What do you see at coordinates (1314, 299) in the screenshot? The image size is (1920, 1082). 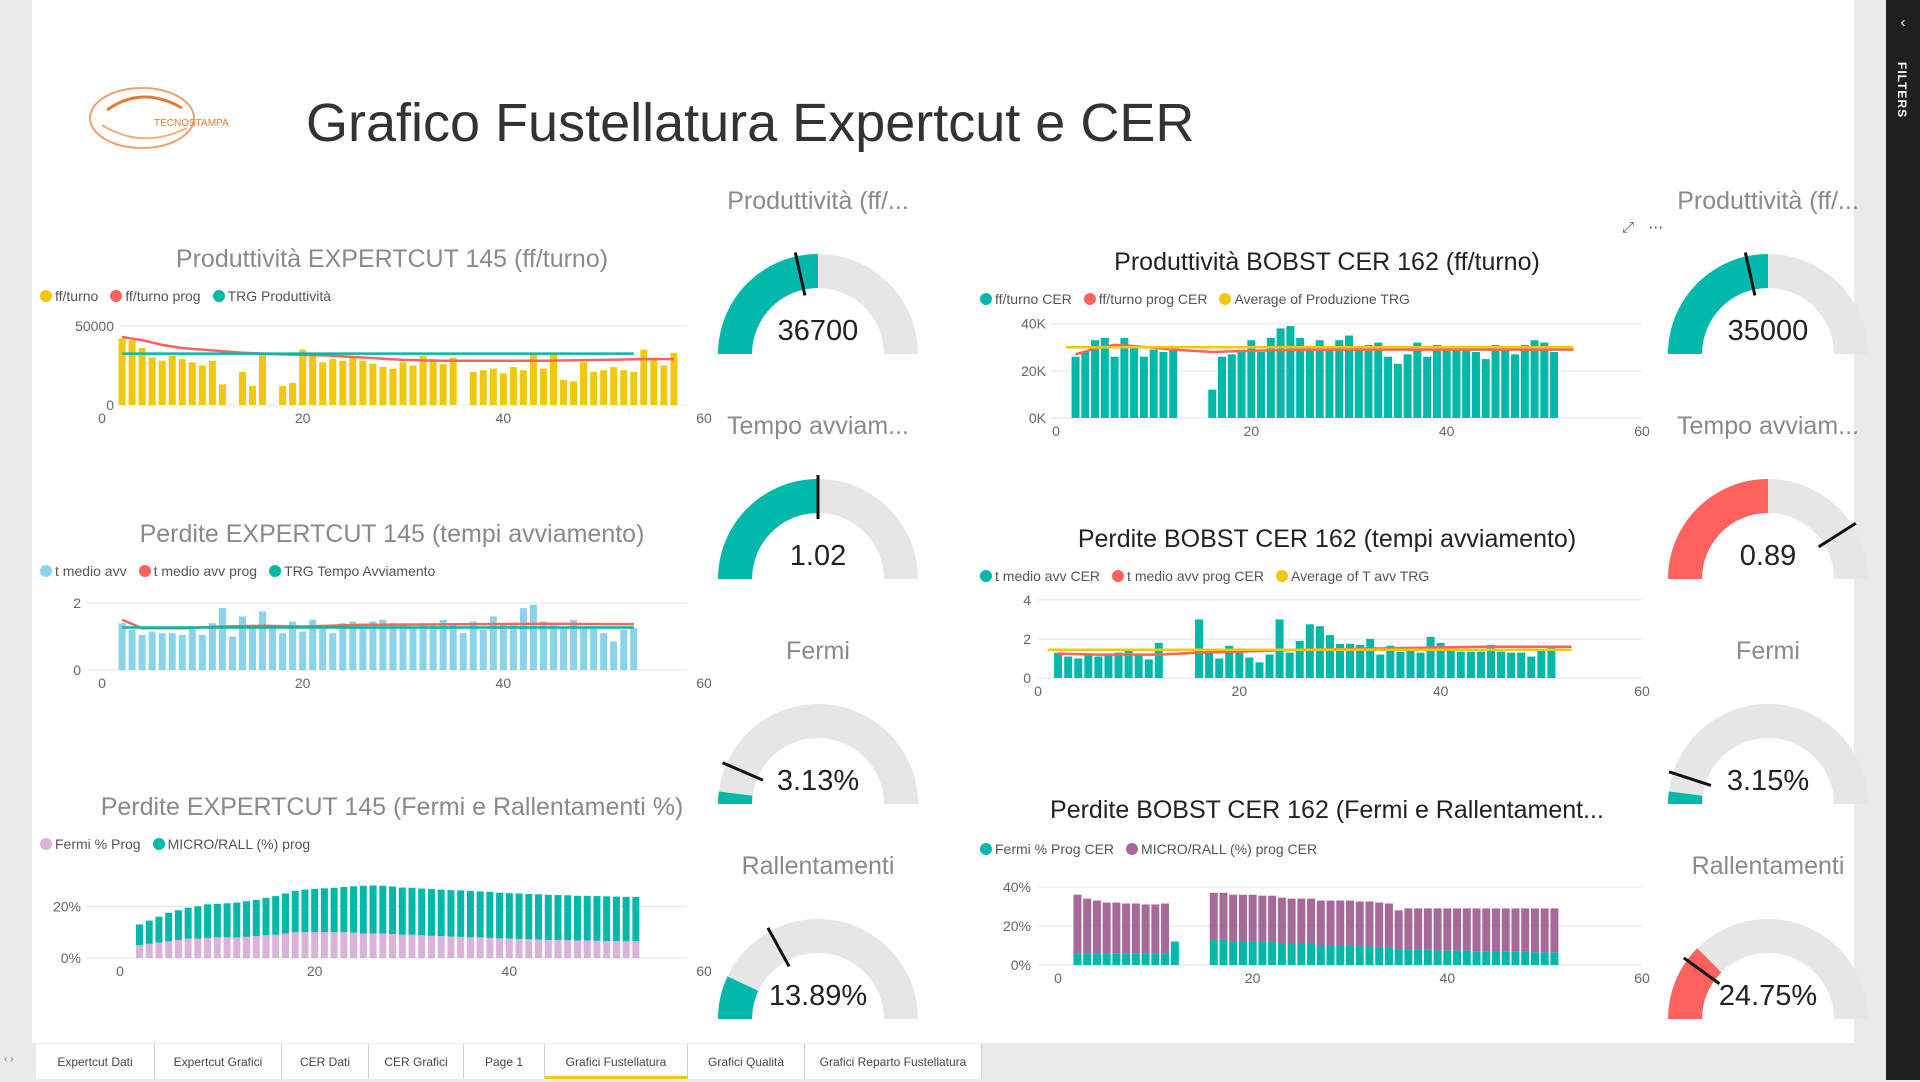 I see `legend-item: Average of Produzione TRG` at bounding box center [1314, 299].